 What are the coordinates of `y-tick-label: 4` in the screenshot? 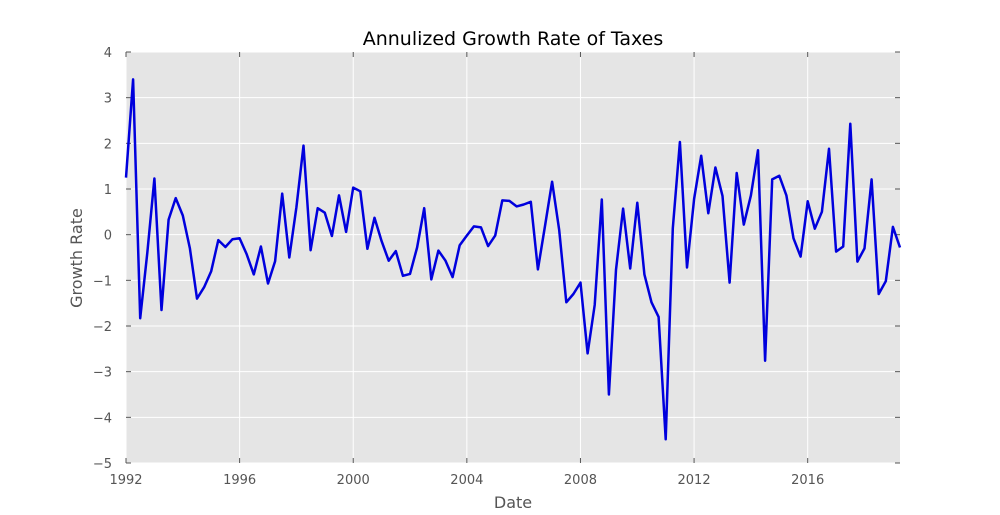 It's located at (108, 53).